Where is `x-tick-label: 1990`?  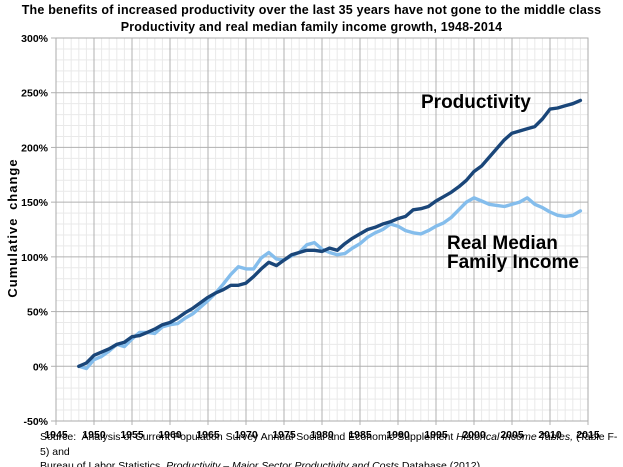 x-tick-label: 1990 is located at coordinates (398, 435).